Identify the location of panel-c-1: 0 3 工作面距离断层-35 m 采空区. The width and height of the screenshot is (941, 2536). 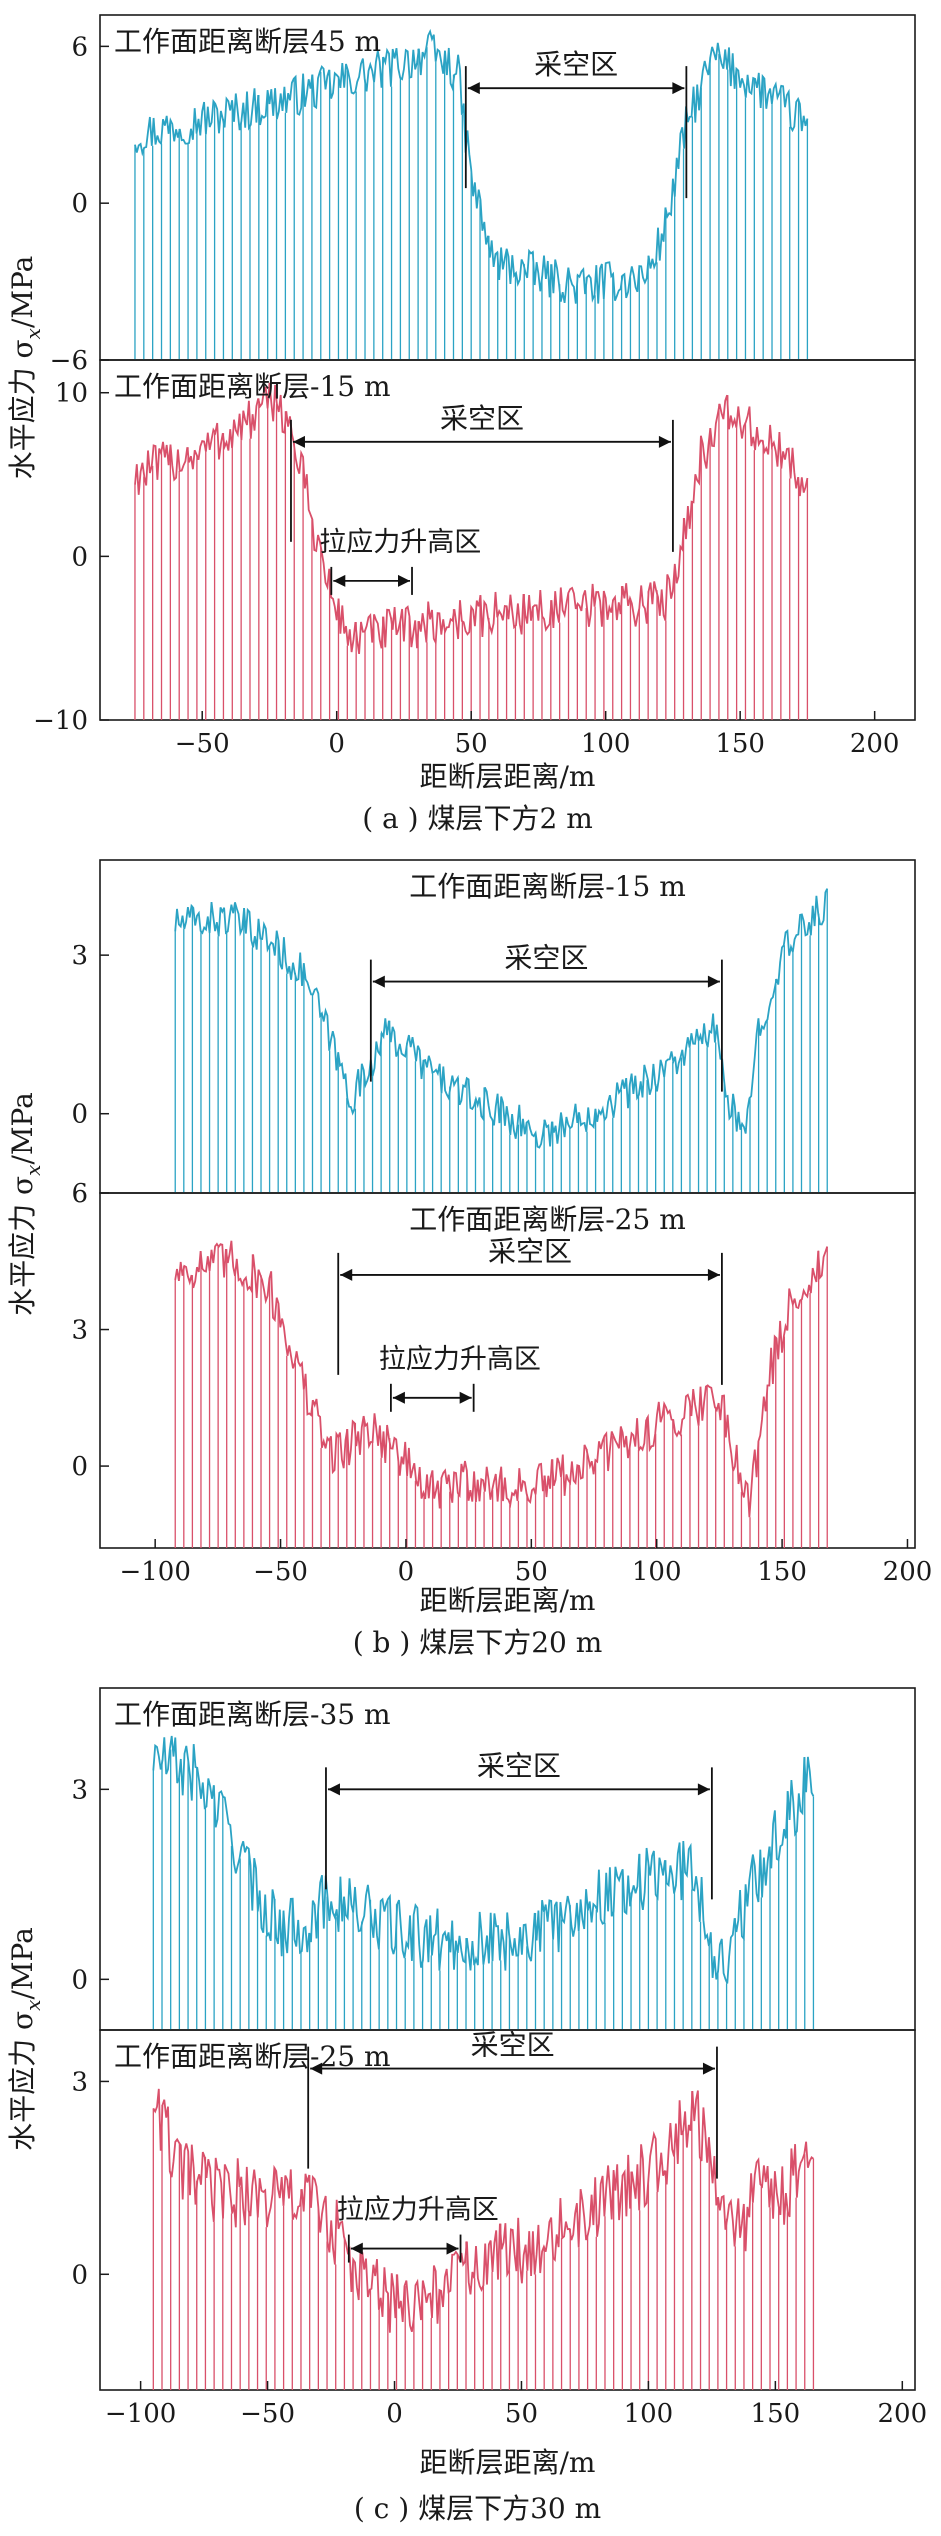
(493, 1859).